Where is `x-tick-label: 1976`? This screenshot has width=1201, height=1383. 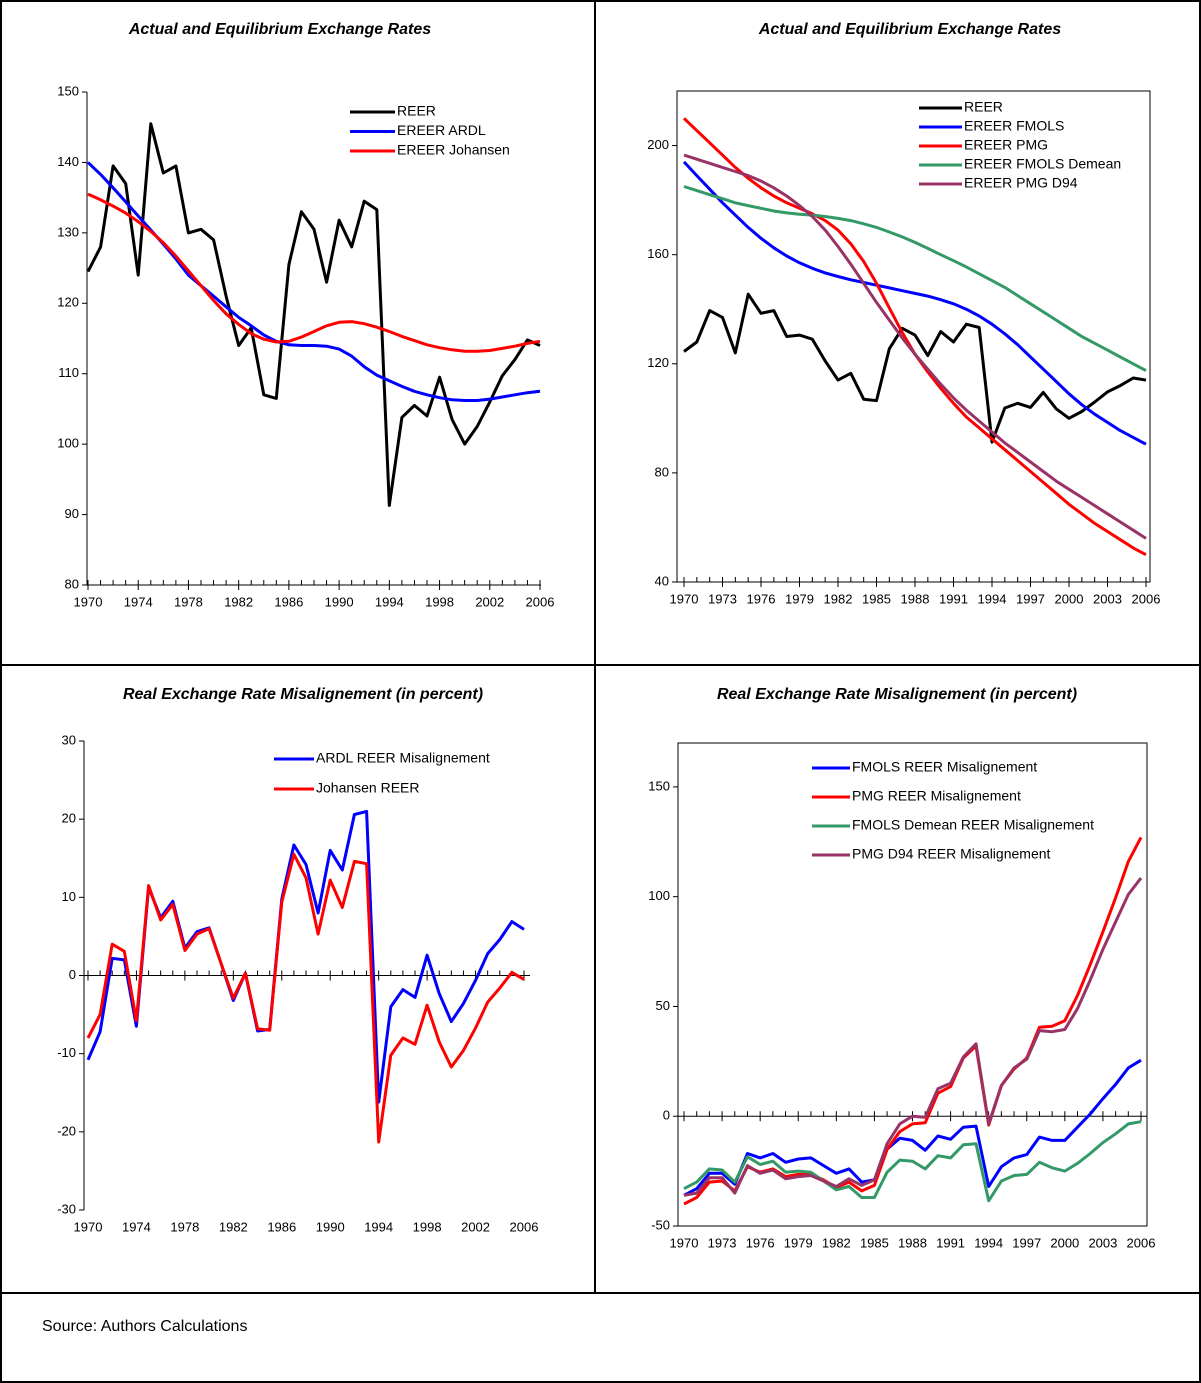
x-tick-label: 1976 is located at coordinates (761, 598).